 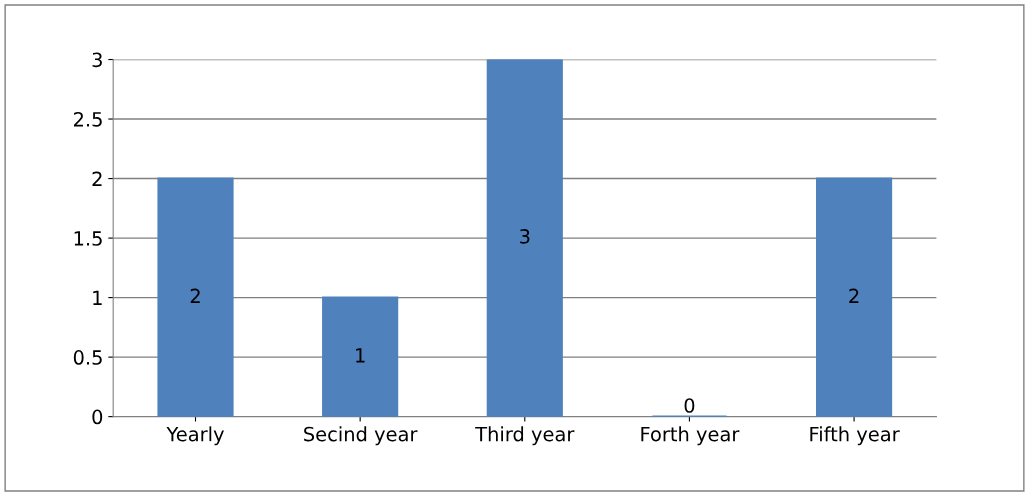 I want to click on data-label: 0, so click(x=689, y=405).